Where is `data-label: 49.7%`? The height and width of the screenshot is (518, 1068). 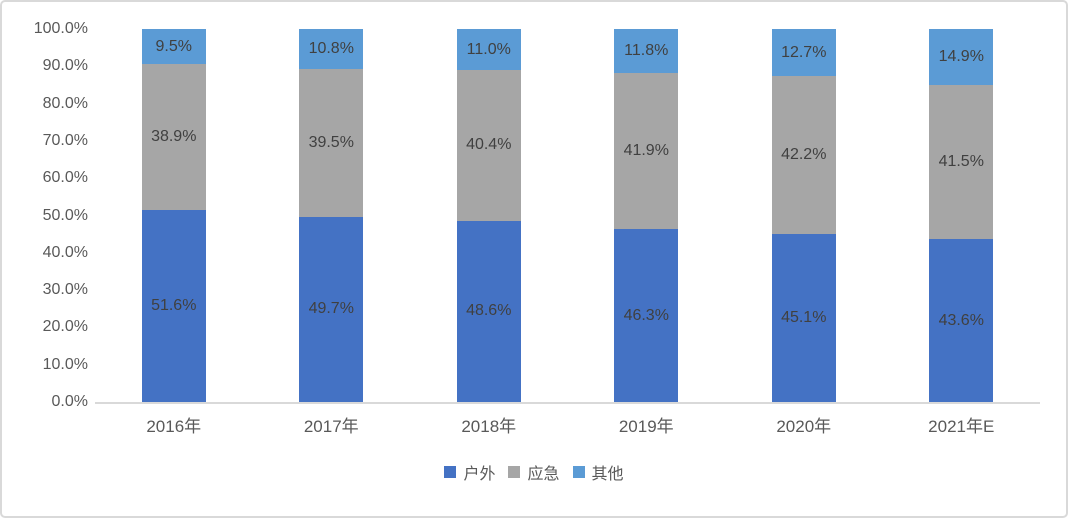 data-label: 49.7% is located at coordinates (331, 309).